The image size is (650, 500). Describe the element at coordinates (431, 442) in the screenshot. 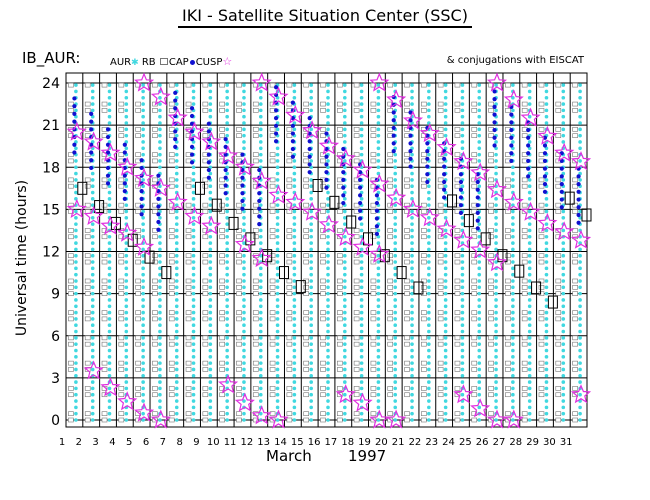

I see `x-tick-label: 23` at that location.